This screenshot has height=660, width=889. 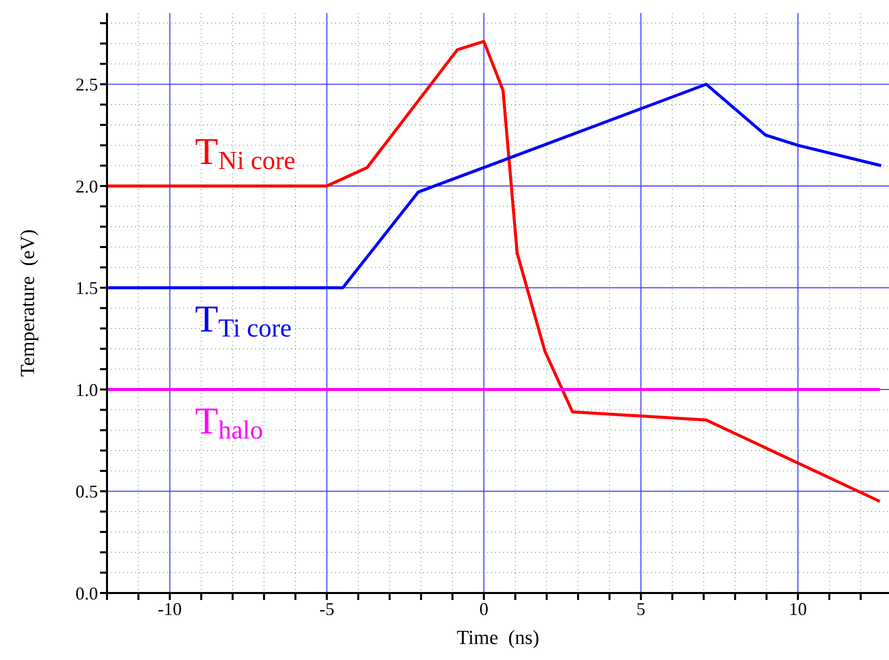 What do you see at coordinates (87, 492) in the screenshot?
I see `y-tick-label: 0.5` at bounding box center [87, 492].